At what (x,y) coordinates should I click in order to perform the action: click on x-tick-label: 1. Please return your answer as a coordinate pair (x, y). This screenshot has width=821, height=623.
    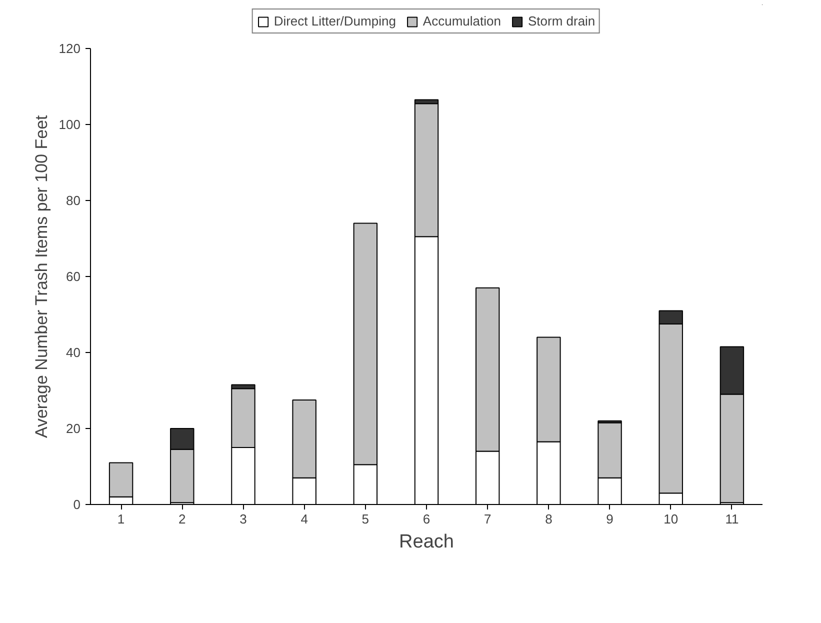
    Looking at the image, I should click on (121, 519).